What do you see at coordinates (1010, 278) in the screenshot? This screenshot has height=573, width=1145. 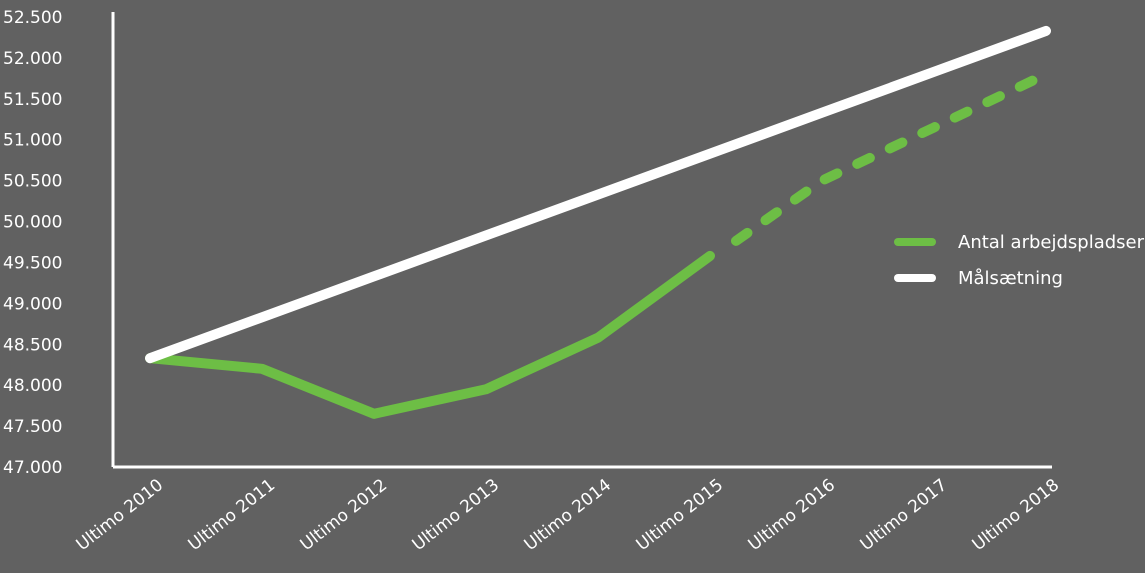 I see `legend-label: Målsætning` at bounding box center [1010, 278].